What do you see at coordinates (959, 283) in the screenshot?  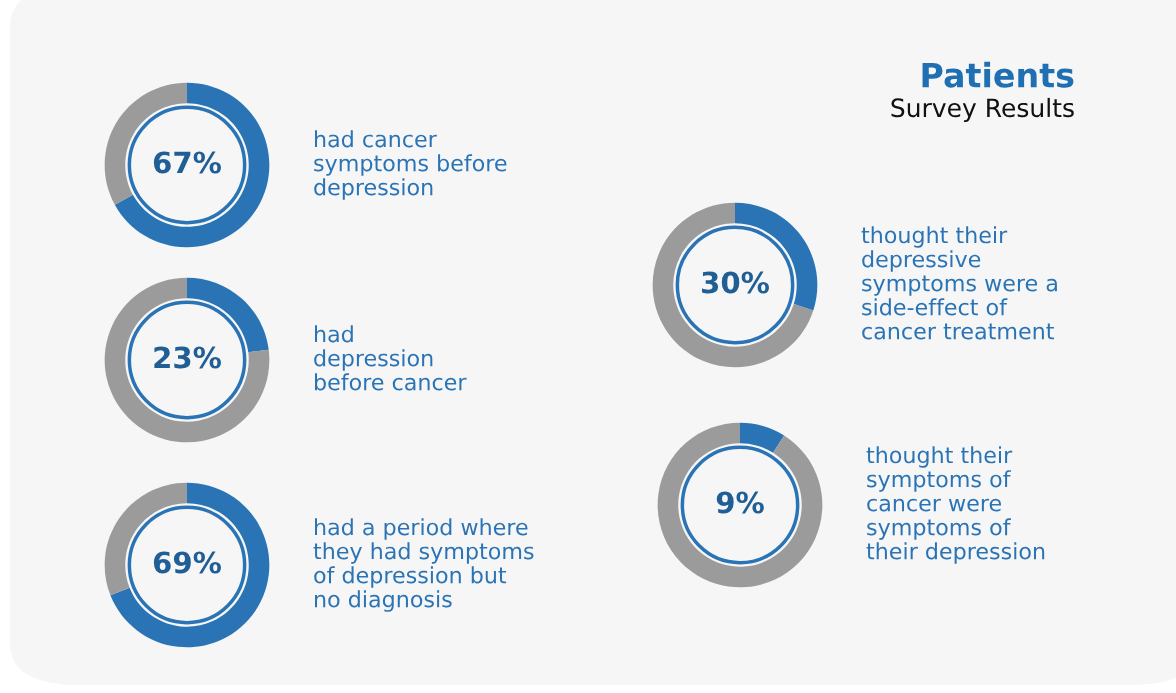 I see `text: thought their depressive symptoms were a side-effect of cancer treatment` at bounding box center [959, 283].